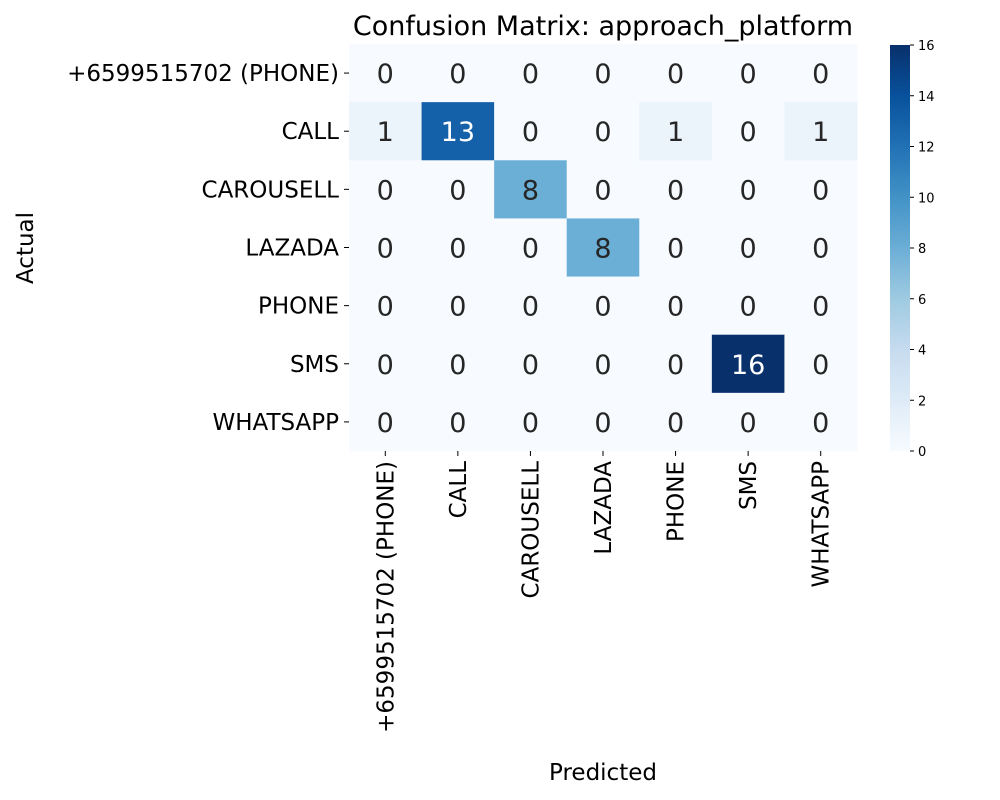 This screenshot has width=1000, height=800. Describe the element at coordinates (922, 452) in the screenshot. I see `colorbar-tick-label: 0` at that location.